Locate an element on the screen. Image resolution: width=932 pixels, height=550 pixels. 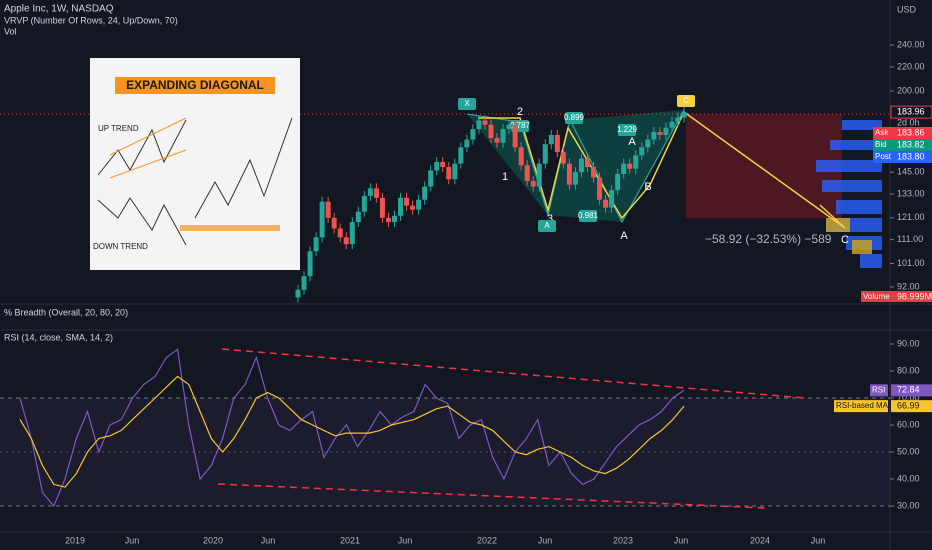
price-tick-label: 92.00 is located at coordinates (908, 286).